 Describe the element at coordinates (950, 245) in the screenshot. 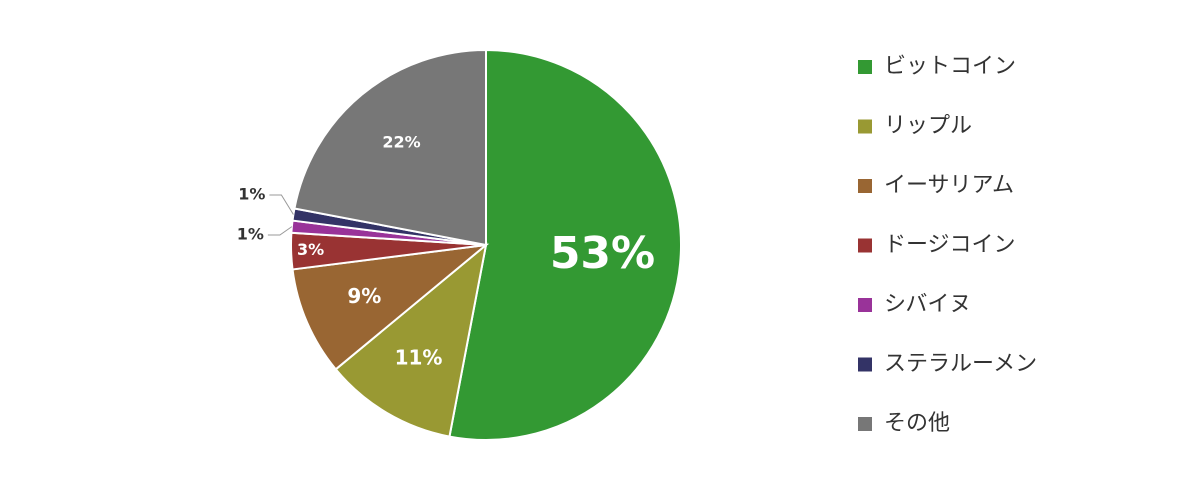

I see `legend-label: ドージコイン` at that location.